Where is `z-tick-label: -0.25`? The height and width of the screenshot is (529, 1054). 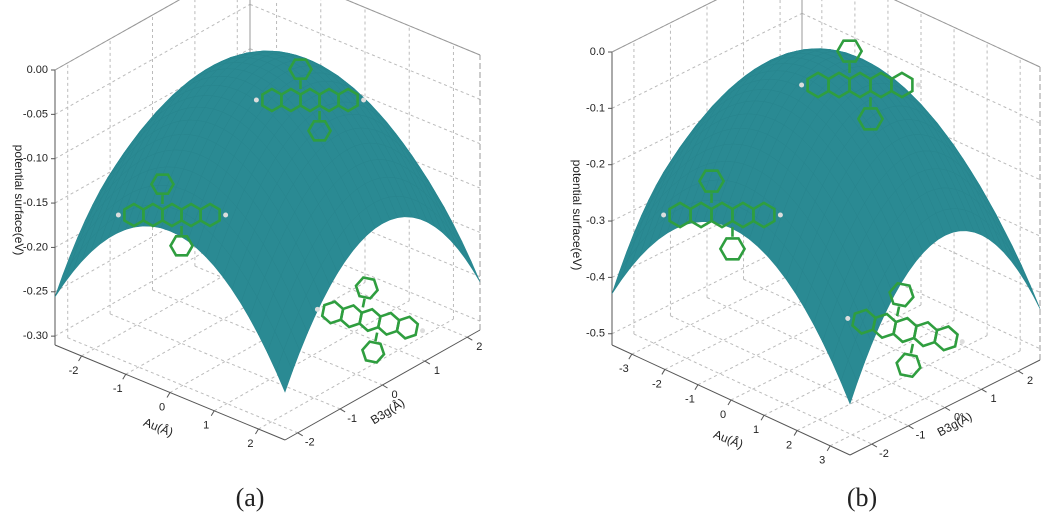 z-tick-label: -0.25 is located at coordinates (35, 292).